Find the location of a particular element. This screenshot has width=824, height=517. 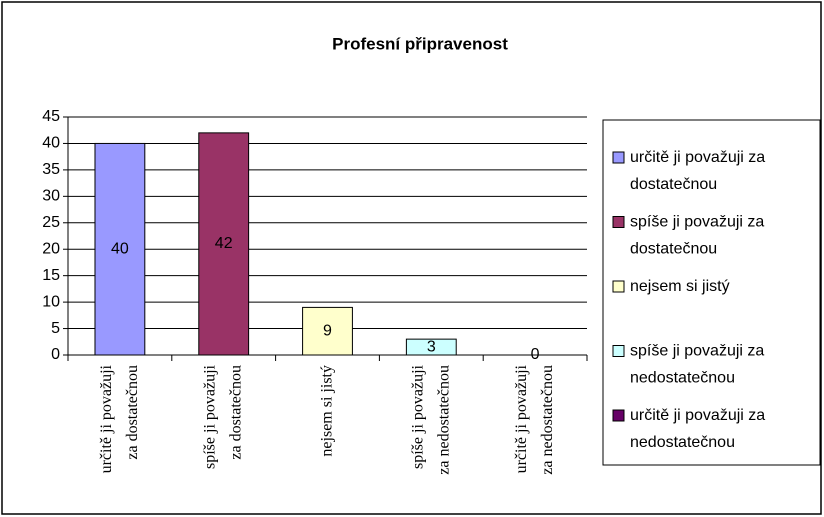

legend-label: určitě ji považuji za nedostatečnou is located at coordinates (697, 429).